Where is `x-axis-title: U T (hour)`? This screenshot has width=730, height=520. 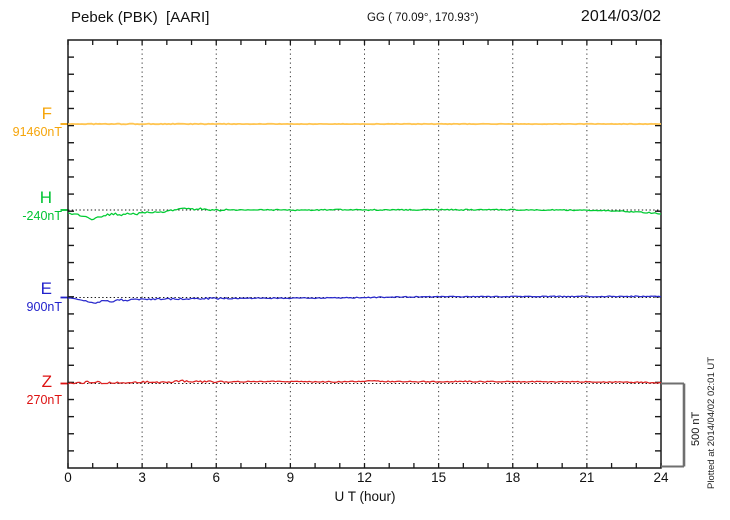 x-axis-title: U T (hour) is located at coordinates (365, 496).